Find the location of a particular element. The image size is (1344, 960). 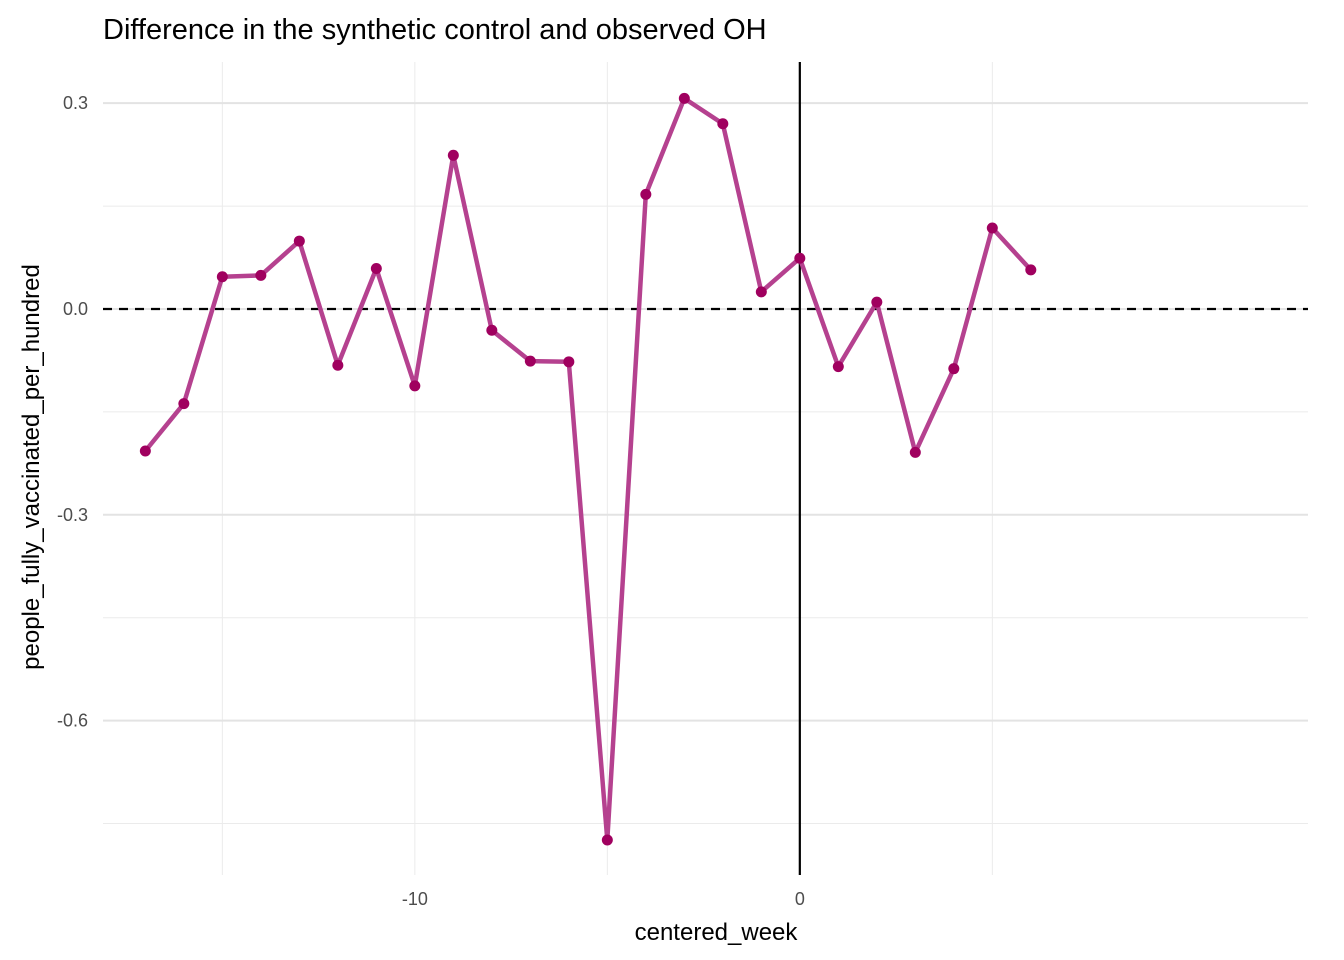

y-tick-label: -0.6 is located at coordinates (72, 721).